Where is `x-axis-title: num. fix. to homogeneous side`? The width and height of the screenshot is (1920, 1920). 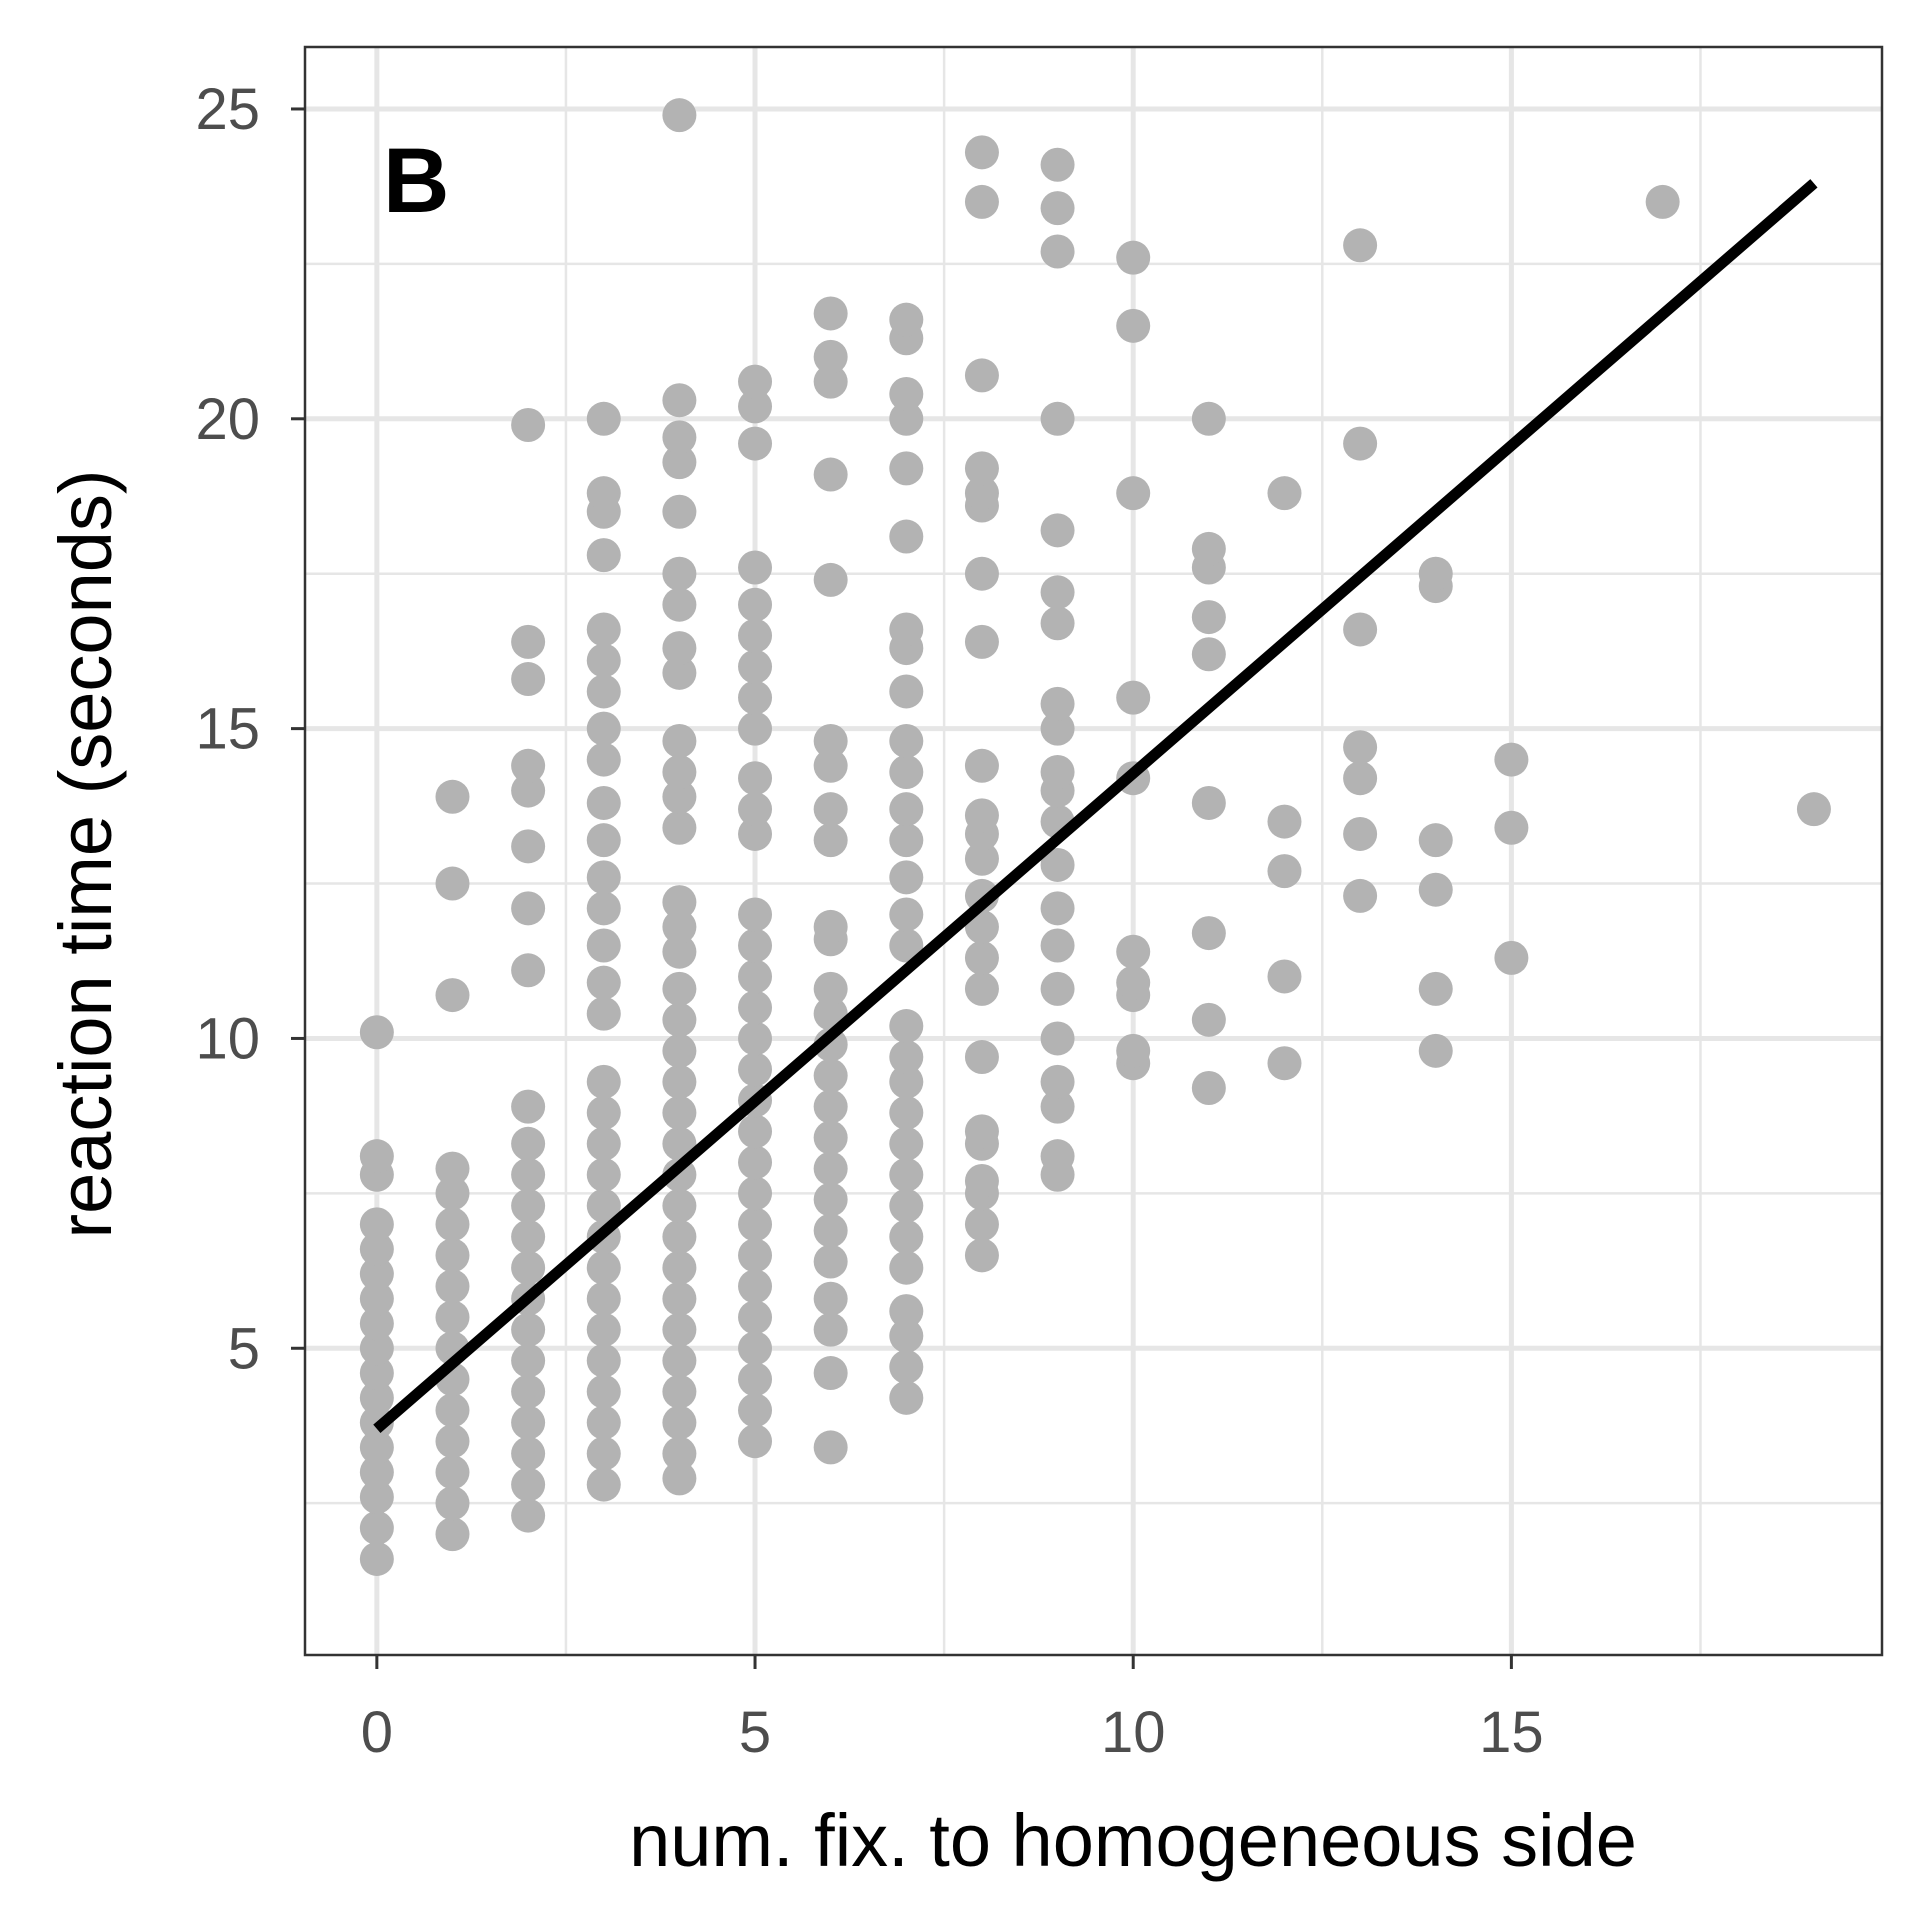
x-axis-title: num. fix. to homogeneous side is located at coordinates (1133, 1840).